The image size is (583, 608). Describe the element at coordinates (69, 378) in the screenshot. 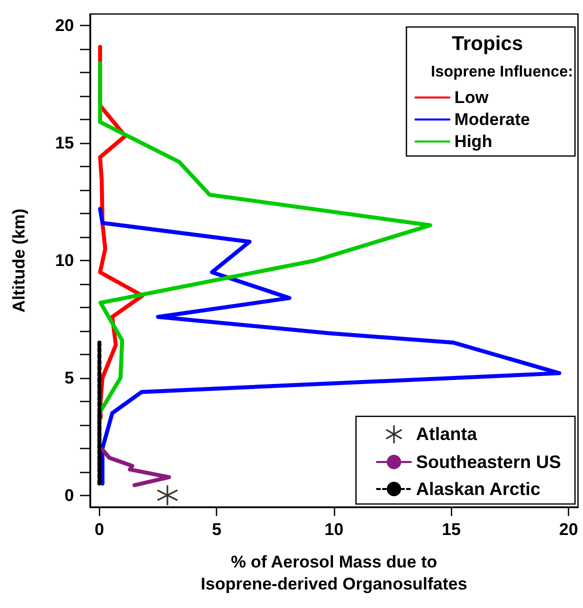

I see `y-tick-label: 5` at that location.